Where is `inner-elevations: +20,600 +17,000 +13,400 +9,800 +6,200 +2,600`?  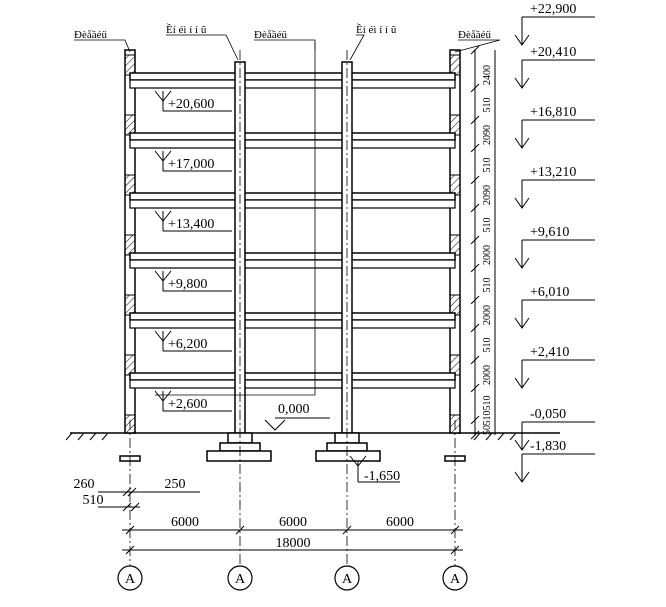 inner-elevations: +20,600 +17,000 +13,400 +9,800 +6,200 +2,600 is located at coordinates (193, 251).